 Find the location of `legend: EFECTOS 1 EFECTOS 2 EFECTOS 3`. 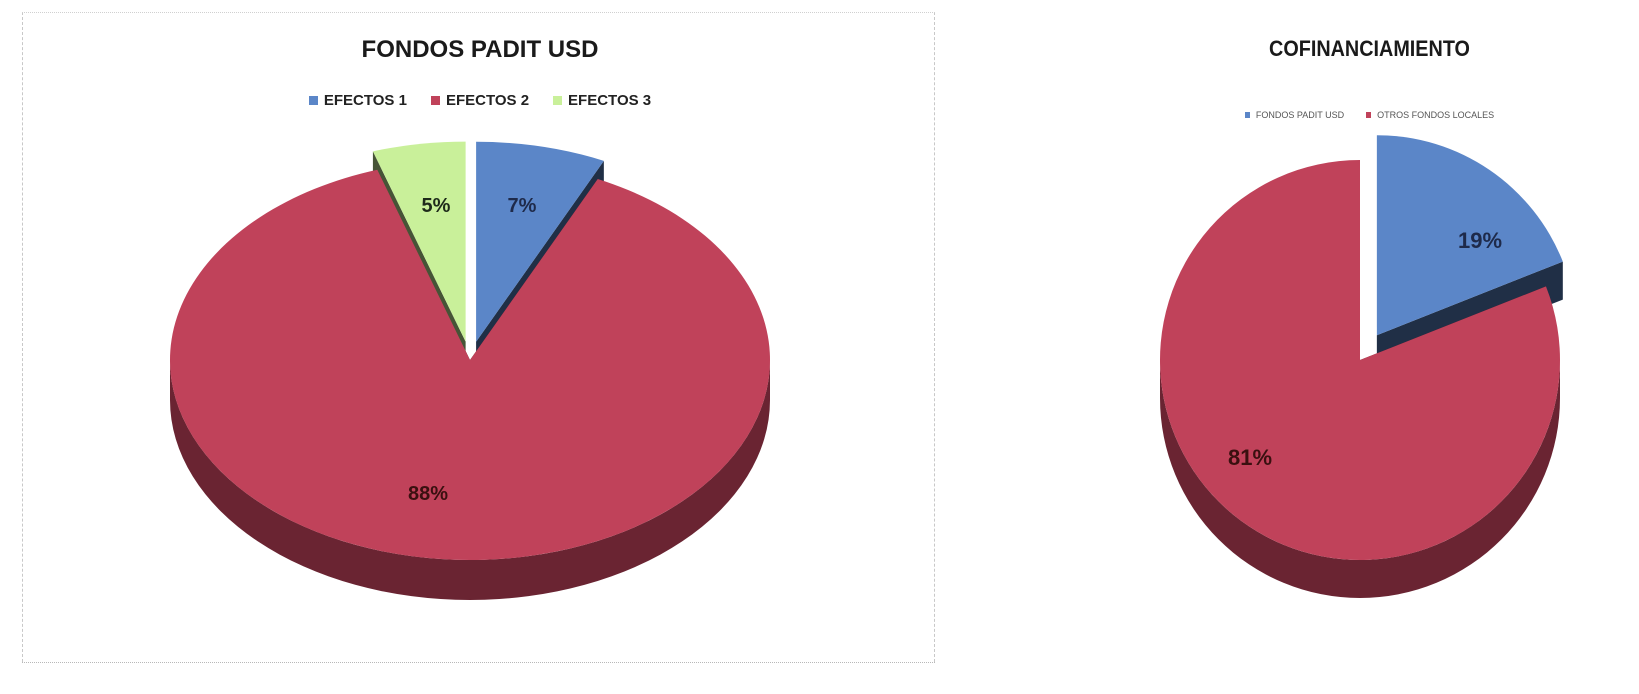

legend: EFECTOS 1 EFECTOS 2 EFECTOS 3 is located at coordinates (480, 100).